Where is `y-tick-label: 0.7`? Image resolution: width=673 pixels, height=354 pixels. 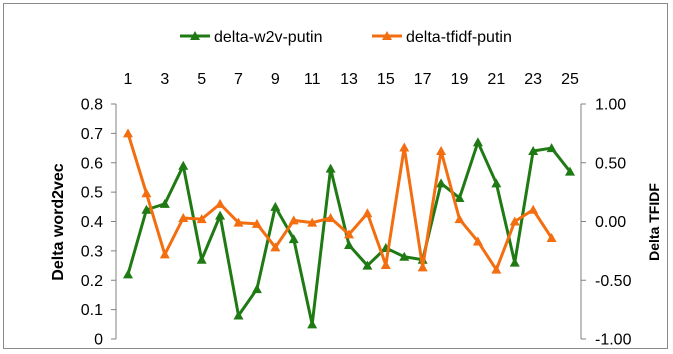
y-tick-label: 0.7 is located at coordinates (92, 134).